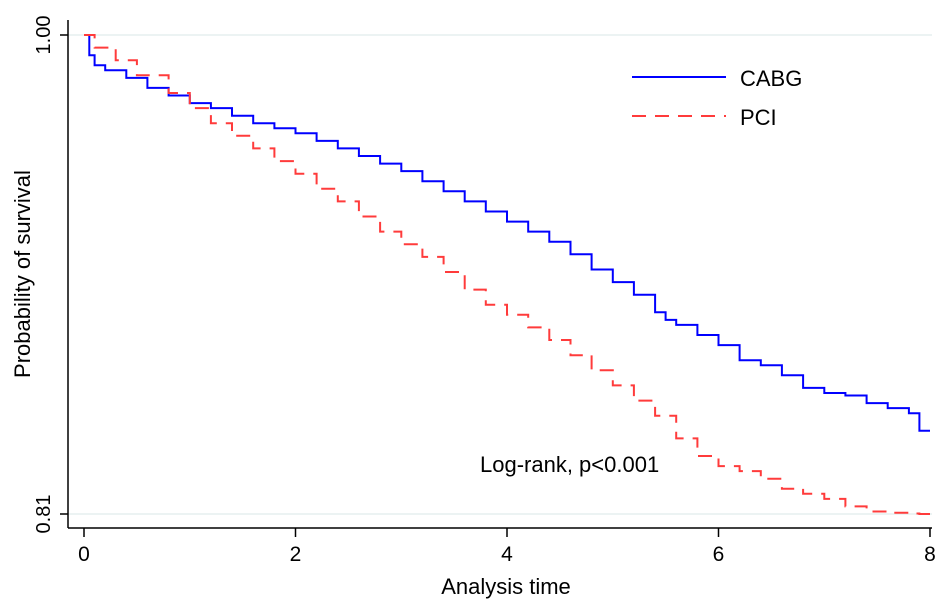  What do you see at coordinates (44, 35) in the screenshot?
I see `y-tick-label-0: 1.00` at bounding box center [44, 35].